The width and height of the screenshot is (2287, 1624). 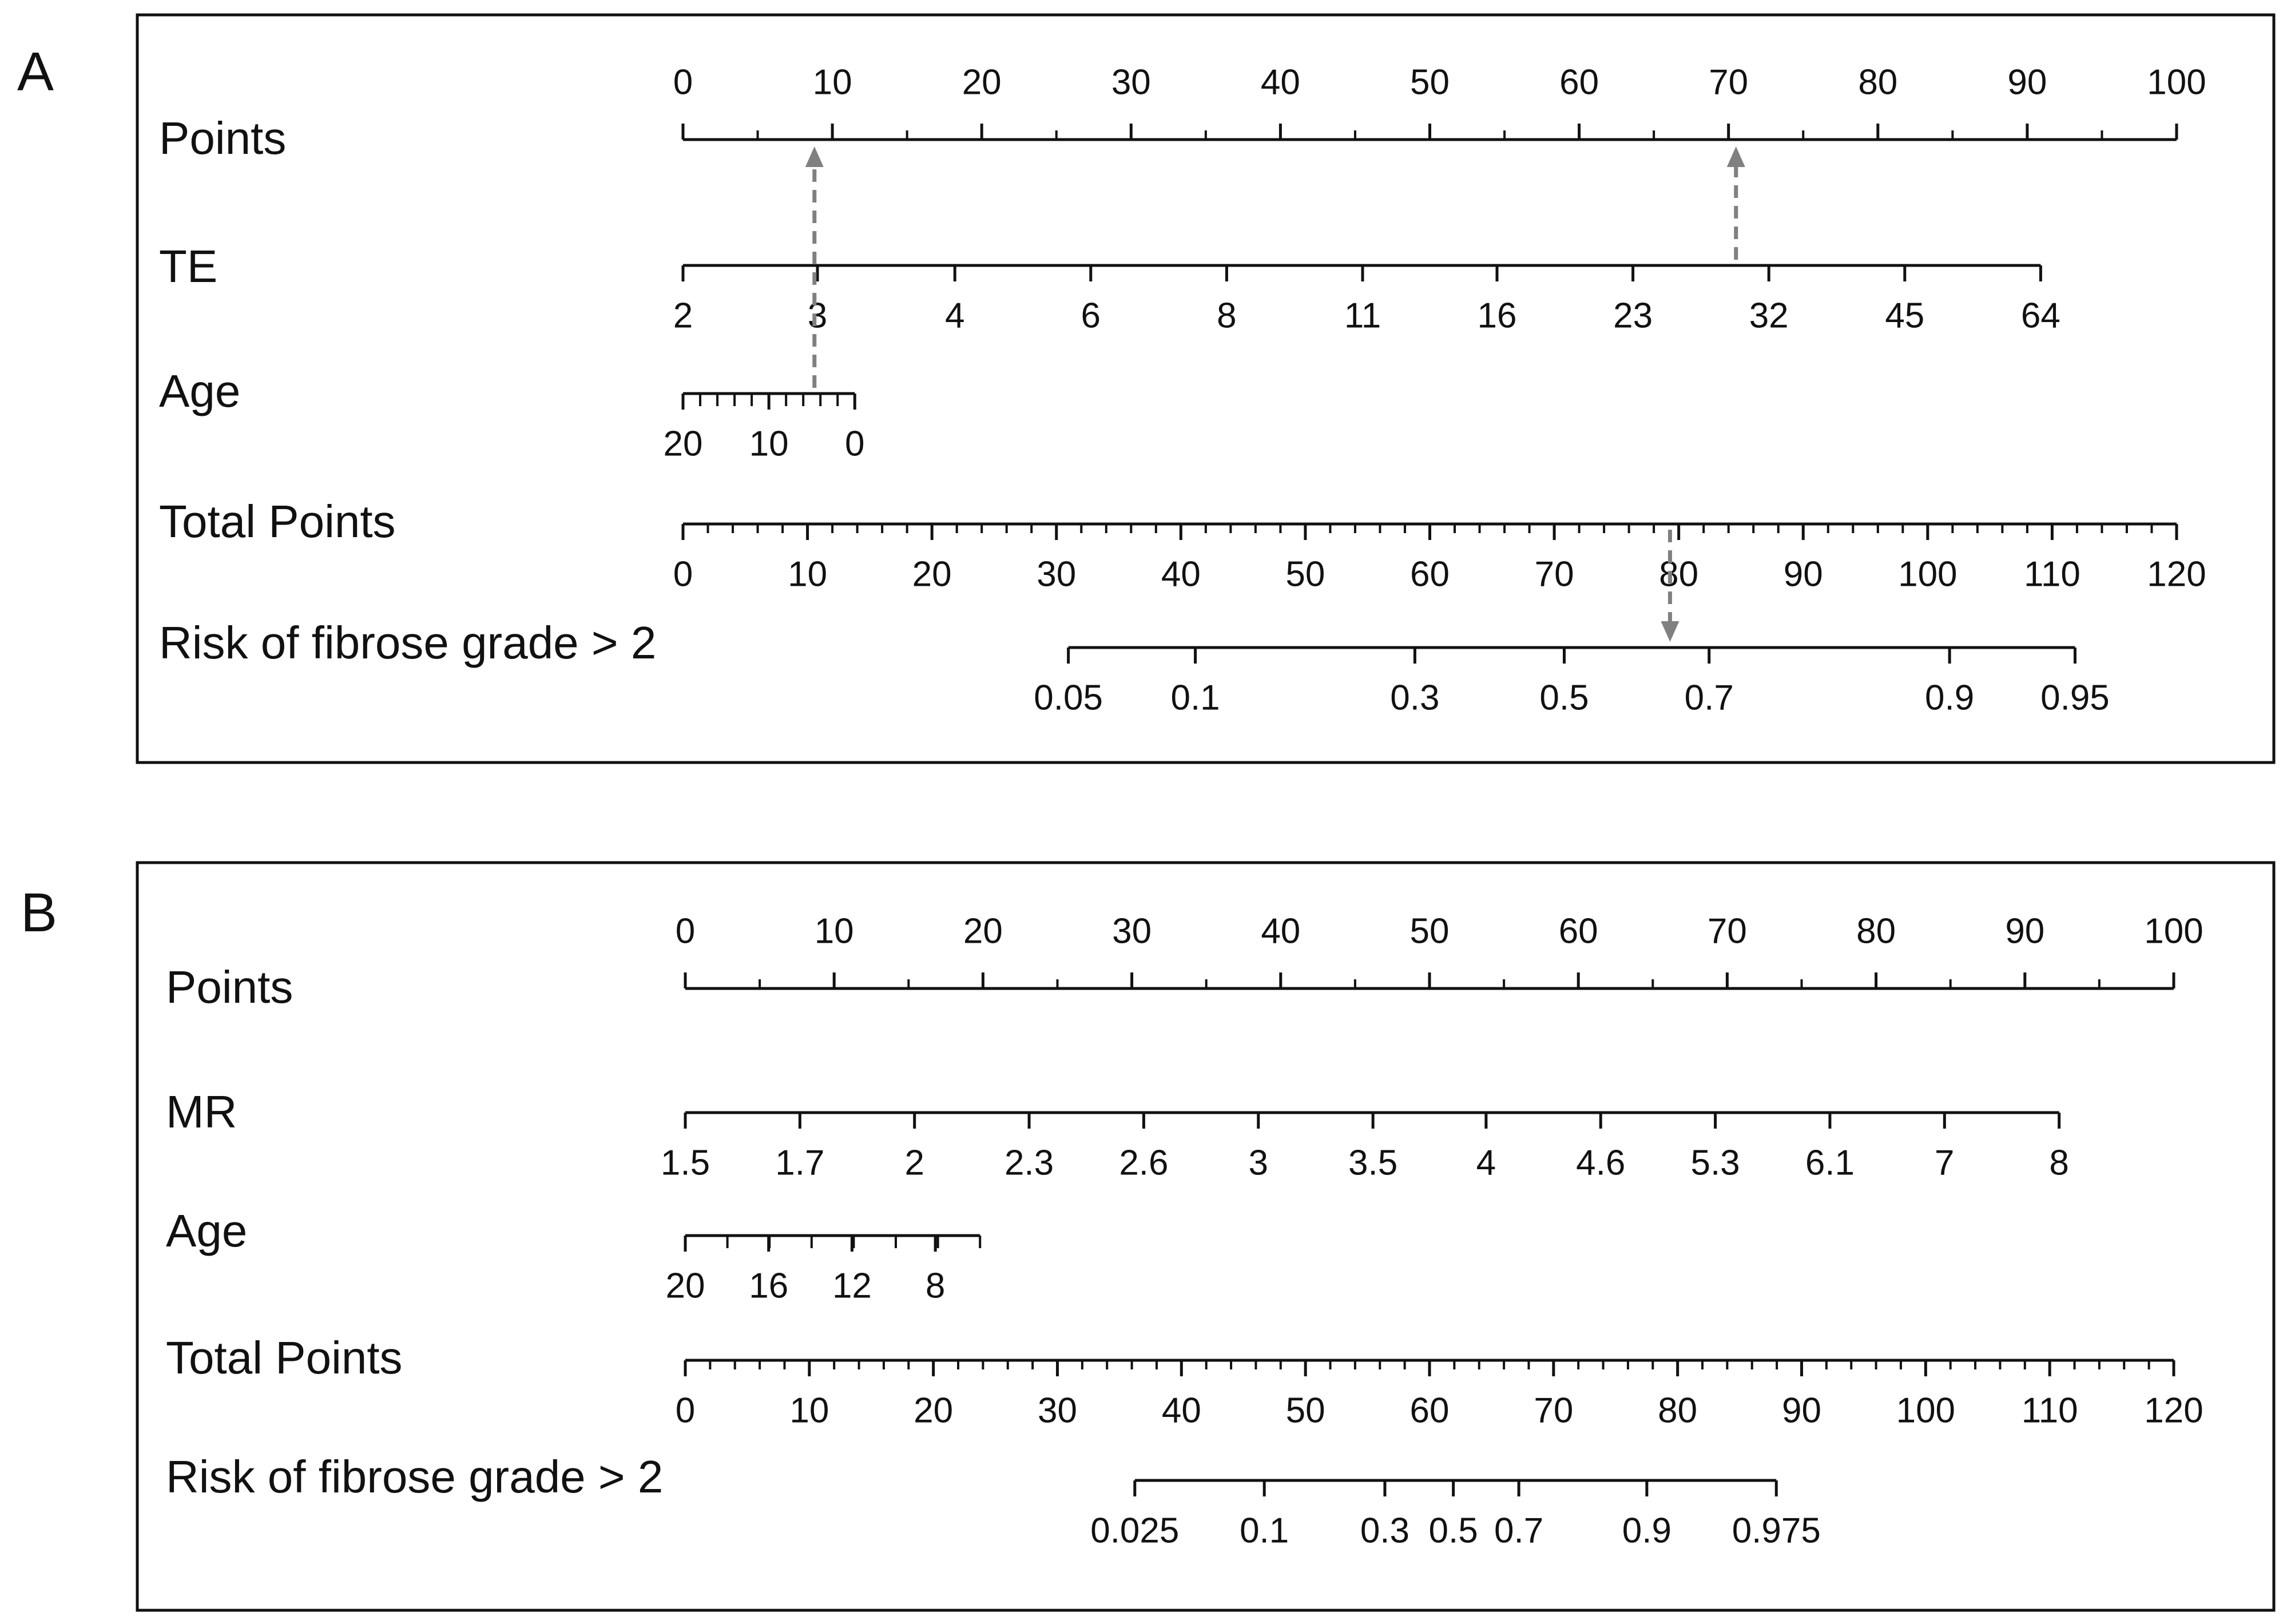 I want to click on tick-label: 5.3, so click(x=1715, y=1162).